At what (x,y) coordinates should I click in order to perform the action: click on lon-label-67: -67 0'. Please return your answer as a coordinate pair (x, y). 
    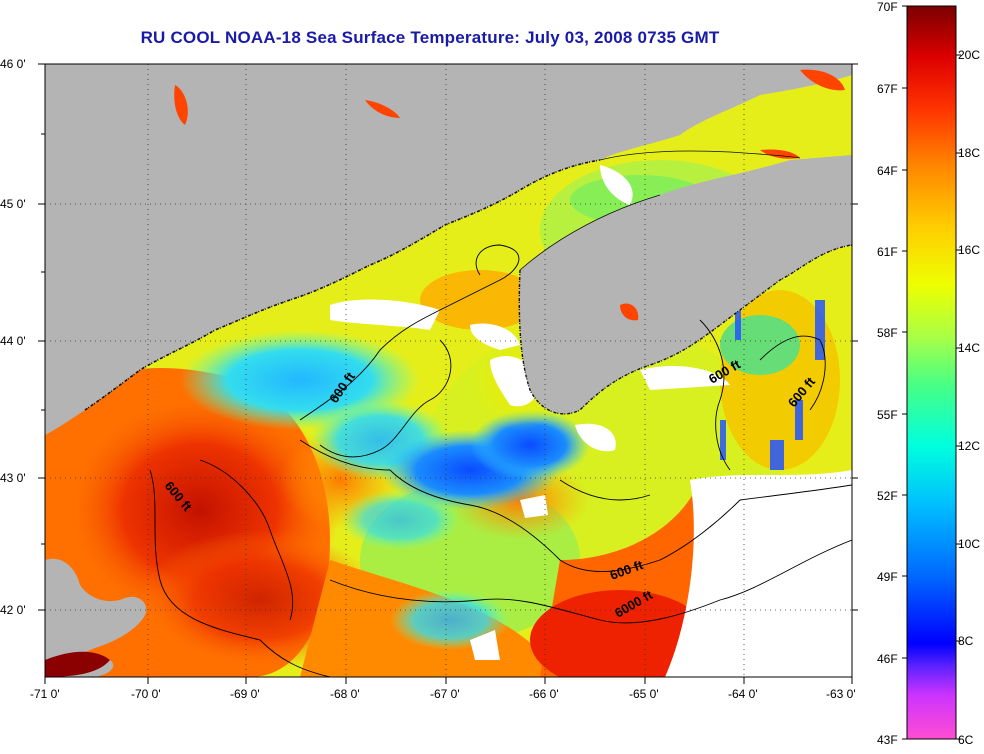
    Looking at the image, I should click on (445, 694).